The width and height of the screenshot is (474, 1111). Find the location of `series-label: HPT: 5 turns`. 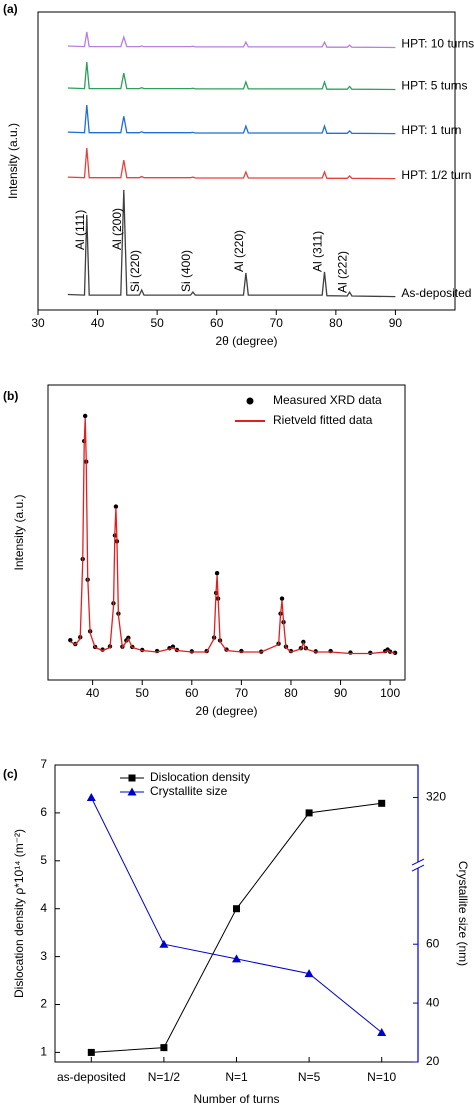

series-label: HPT: 5 turns is located at coordinates (434, 86).